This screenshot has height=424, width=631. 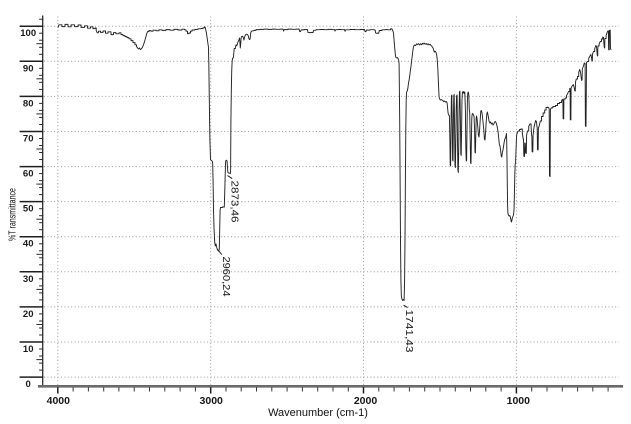 I want to click on svg-text: 100, so click(x=28, y=33).